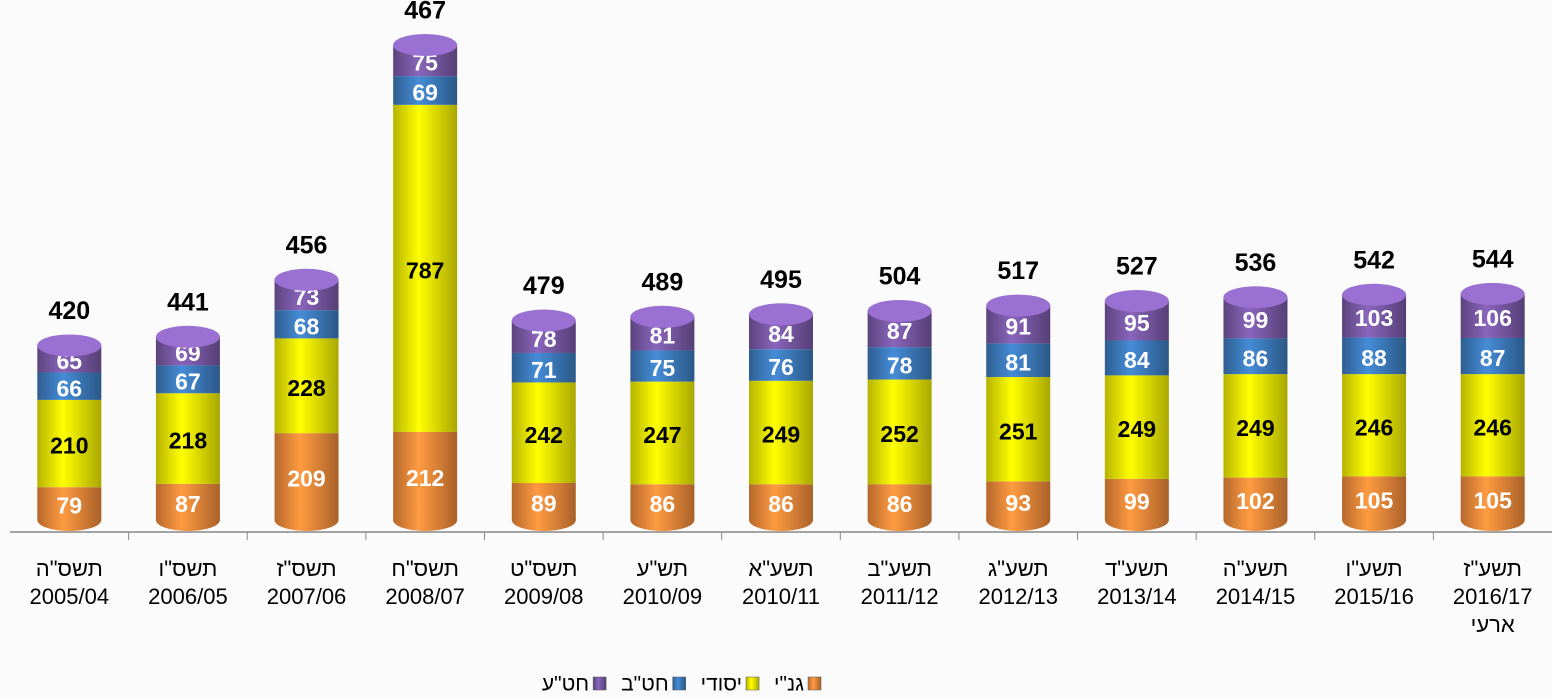  What do you see at coordinates (543, 568) in the screenshot?
I see `x-tick-label: תשס"ט` at bounding box center [543, 568].